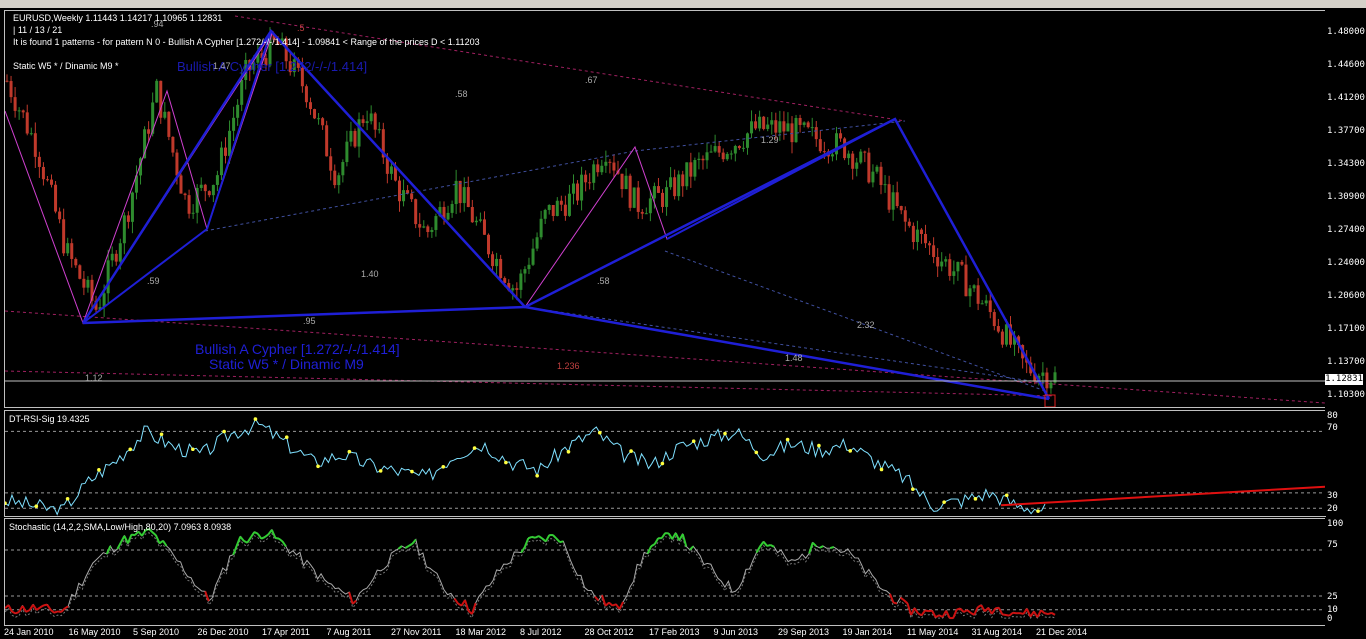 The width and height of the screenshot is (1366, 639). I want to click on current-price-tag: 1.12831, so click(1344, 379).